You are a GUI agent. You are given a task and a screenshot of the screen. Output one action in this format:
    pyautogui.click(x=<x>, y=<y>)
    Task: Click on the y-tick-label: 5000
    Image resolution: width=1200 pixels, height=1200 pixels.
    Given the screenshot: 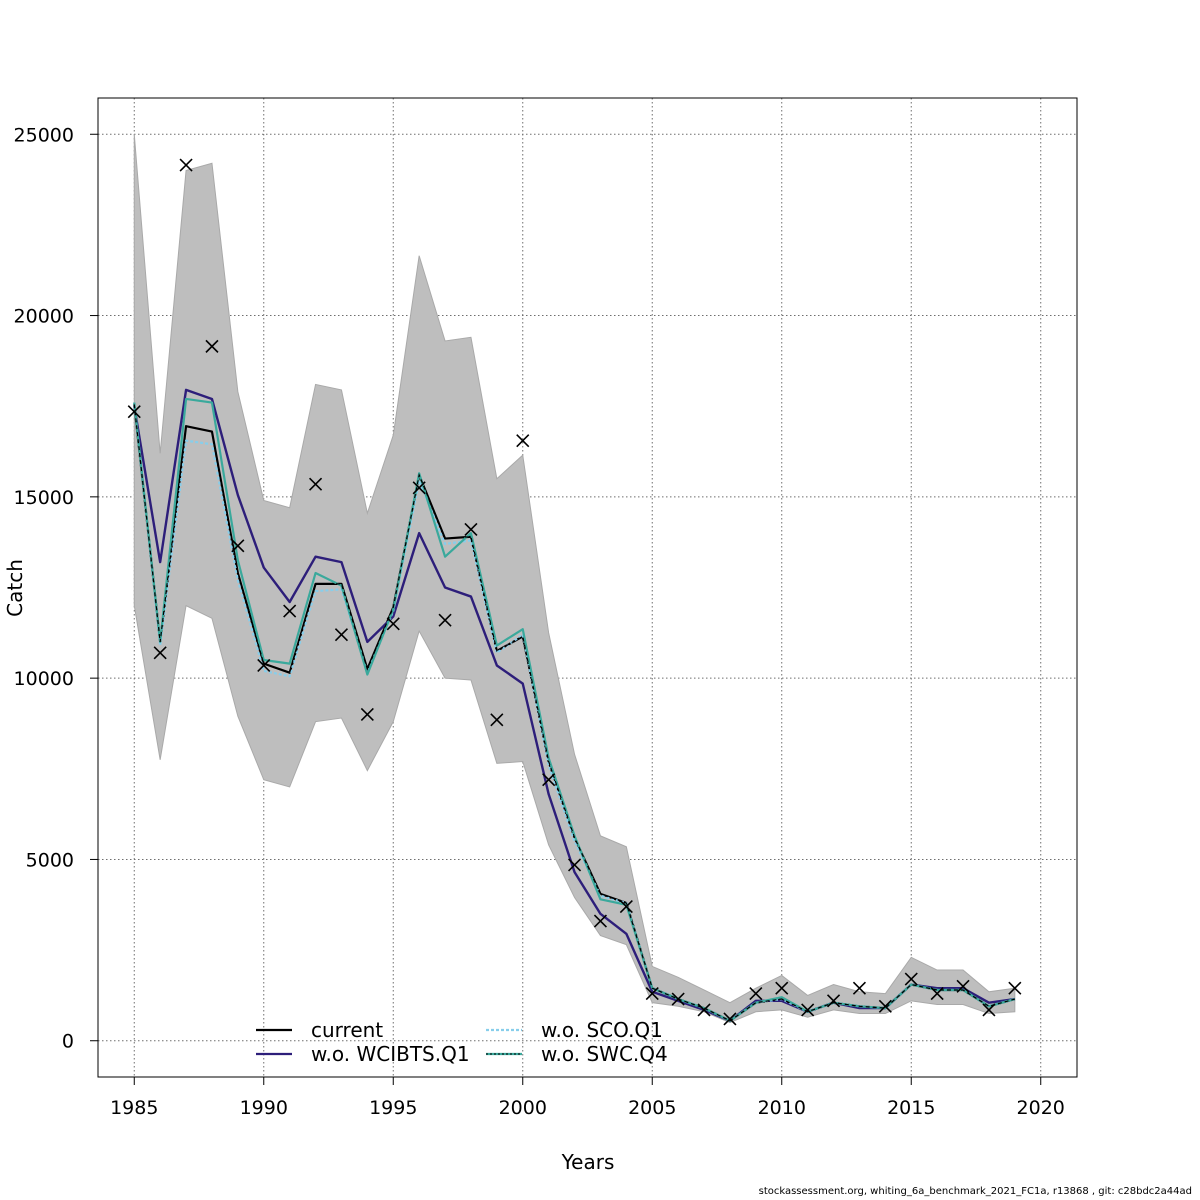 What is the action you would take?
    pyautogui.click(x=50, y=860)
    